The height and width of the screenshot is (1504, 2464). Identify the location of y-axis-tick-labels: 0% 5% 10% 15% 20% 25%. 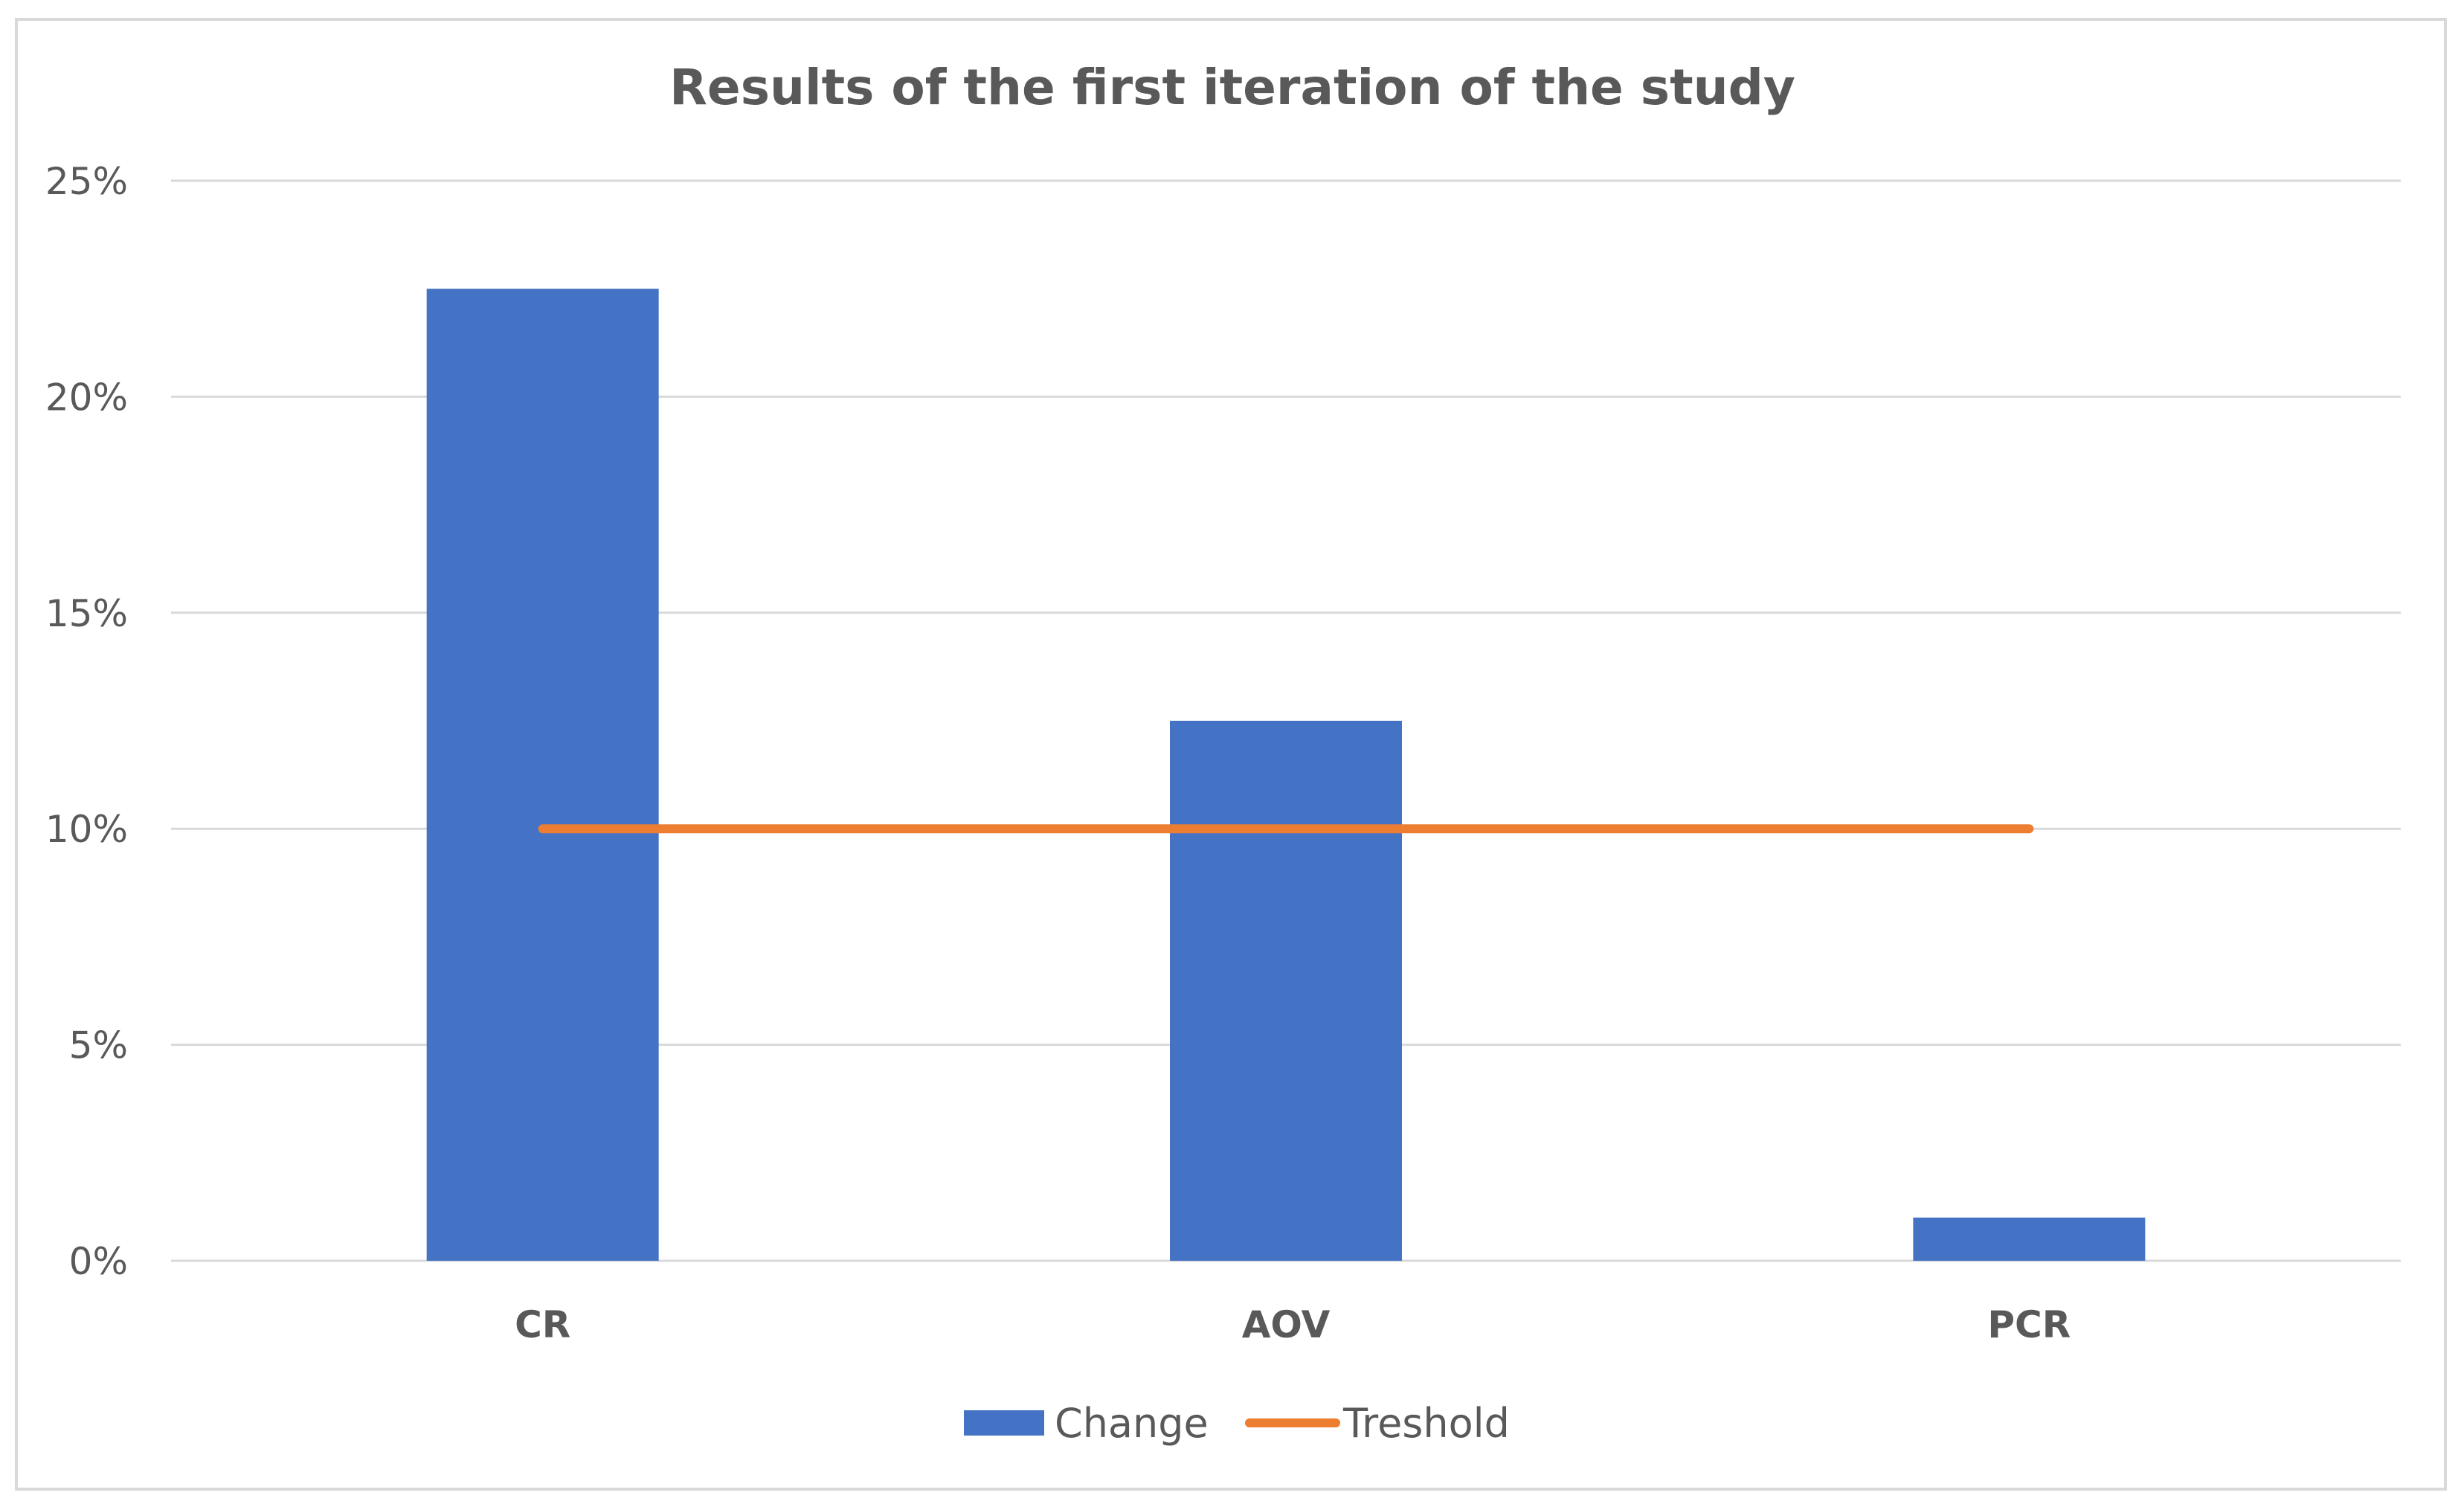
(86, 721).